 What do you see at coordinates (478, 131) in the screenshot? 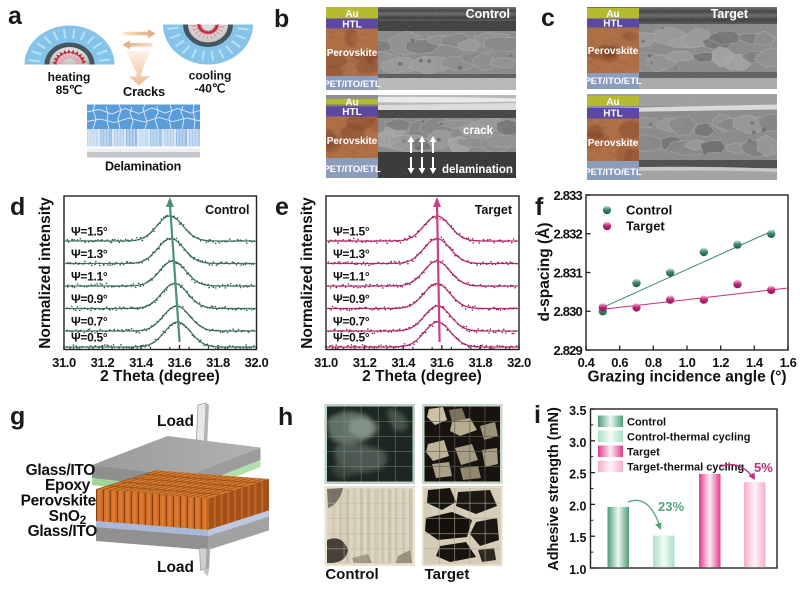
I see `svg-text: crack` at bounding box center [478, 131].